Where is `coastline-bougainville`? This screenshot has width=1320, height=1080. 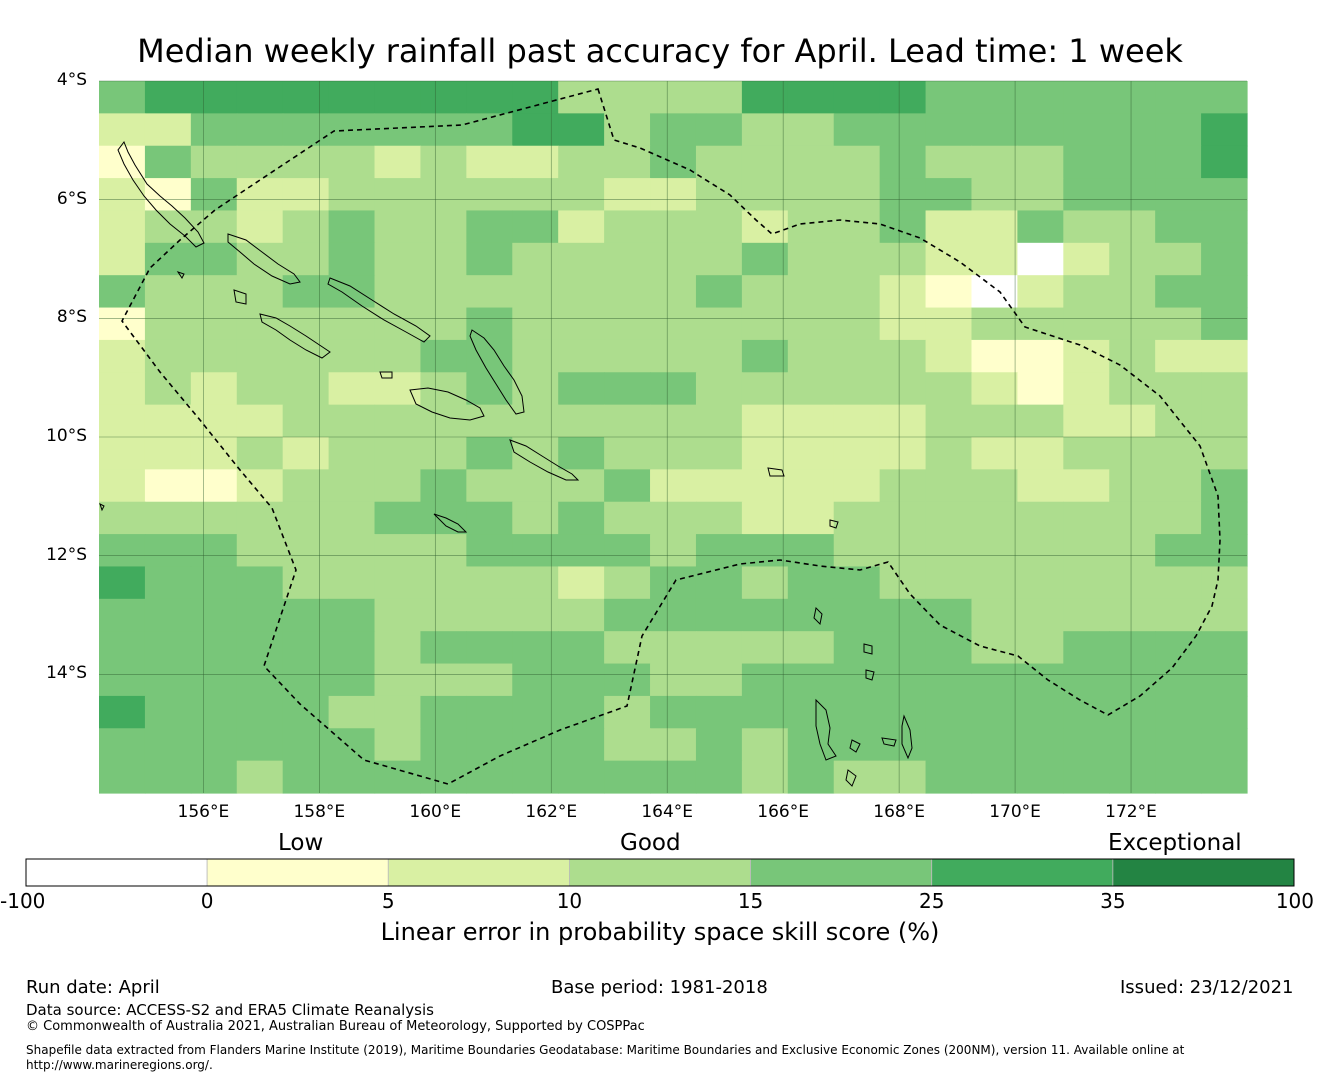 coastline-bougainville is located at coordinates (161, 194).